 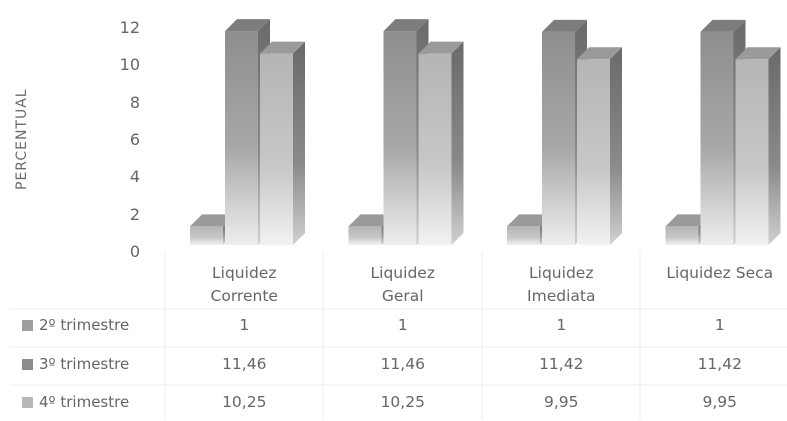 I want to click on y-axis-label: PERCENTUAL, so click(x=22, y=139).